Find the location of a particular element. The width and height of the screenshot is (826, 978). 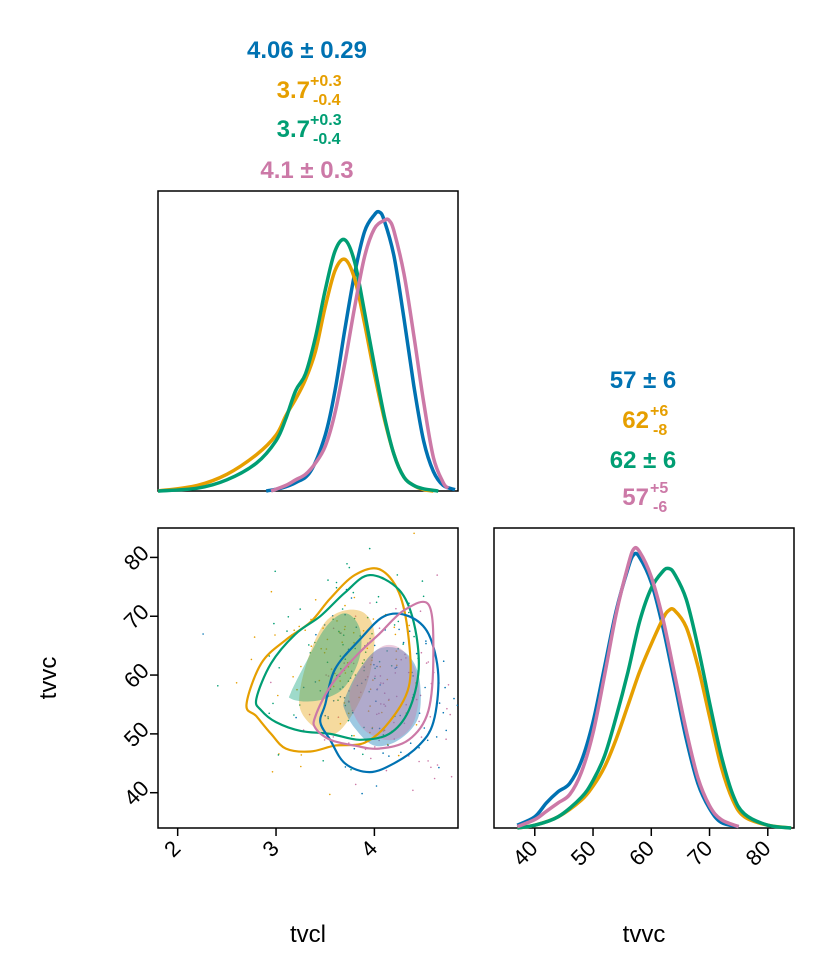

x-axis-label-tvvc: tvvc is located at coordinates (644, 934).